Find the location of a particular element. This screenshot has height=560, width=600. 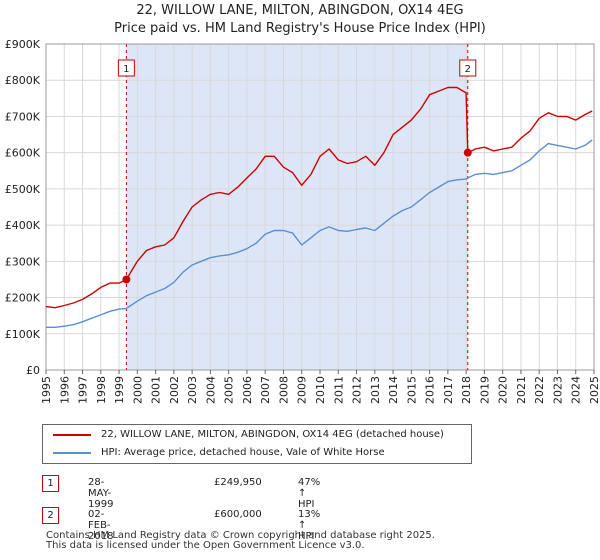

y-tick-label: £600K is located at coordinates (23, 153).